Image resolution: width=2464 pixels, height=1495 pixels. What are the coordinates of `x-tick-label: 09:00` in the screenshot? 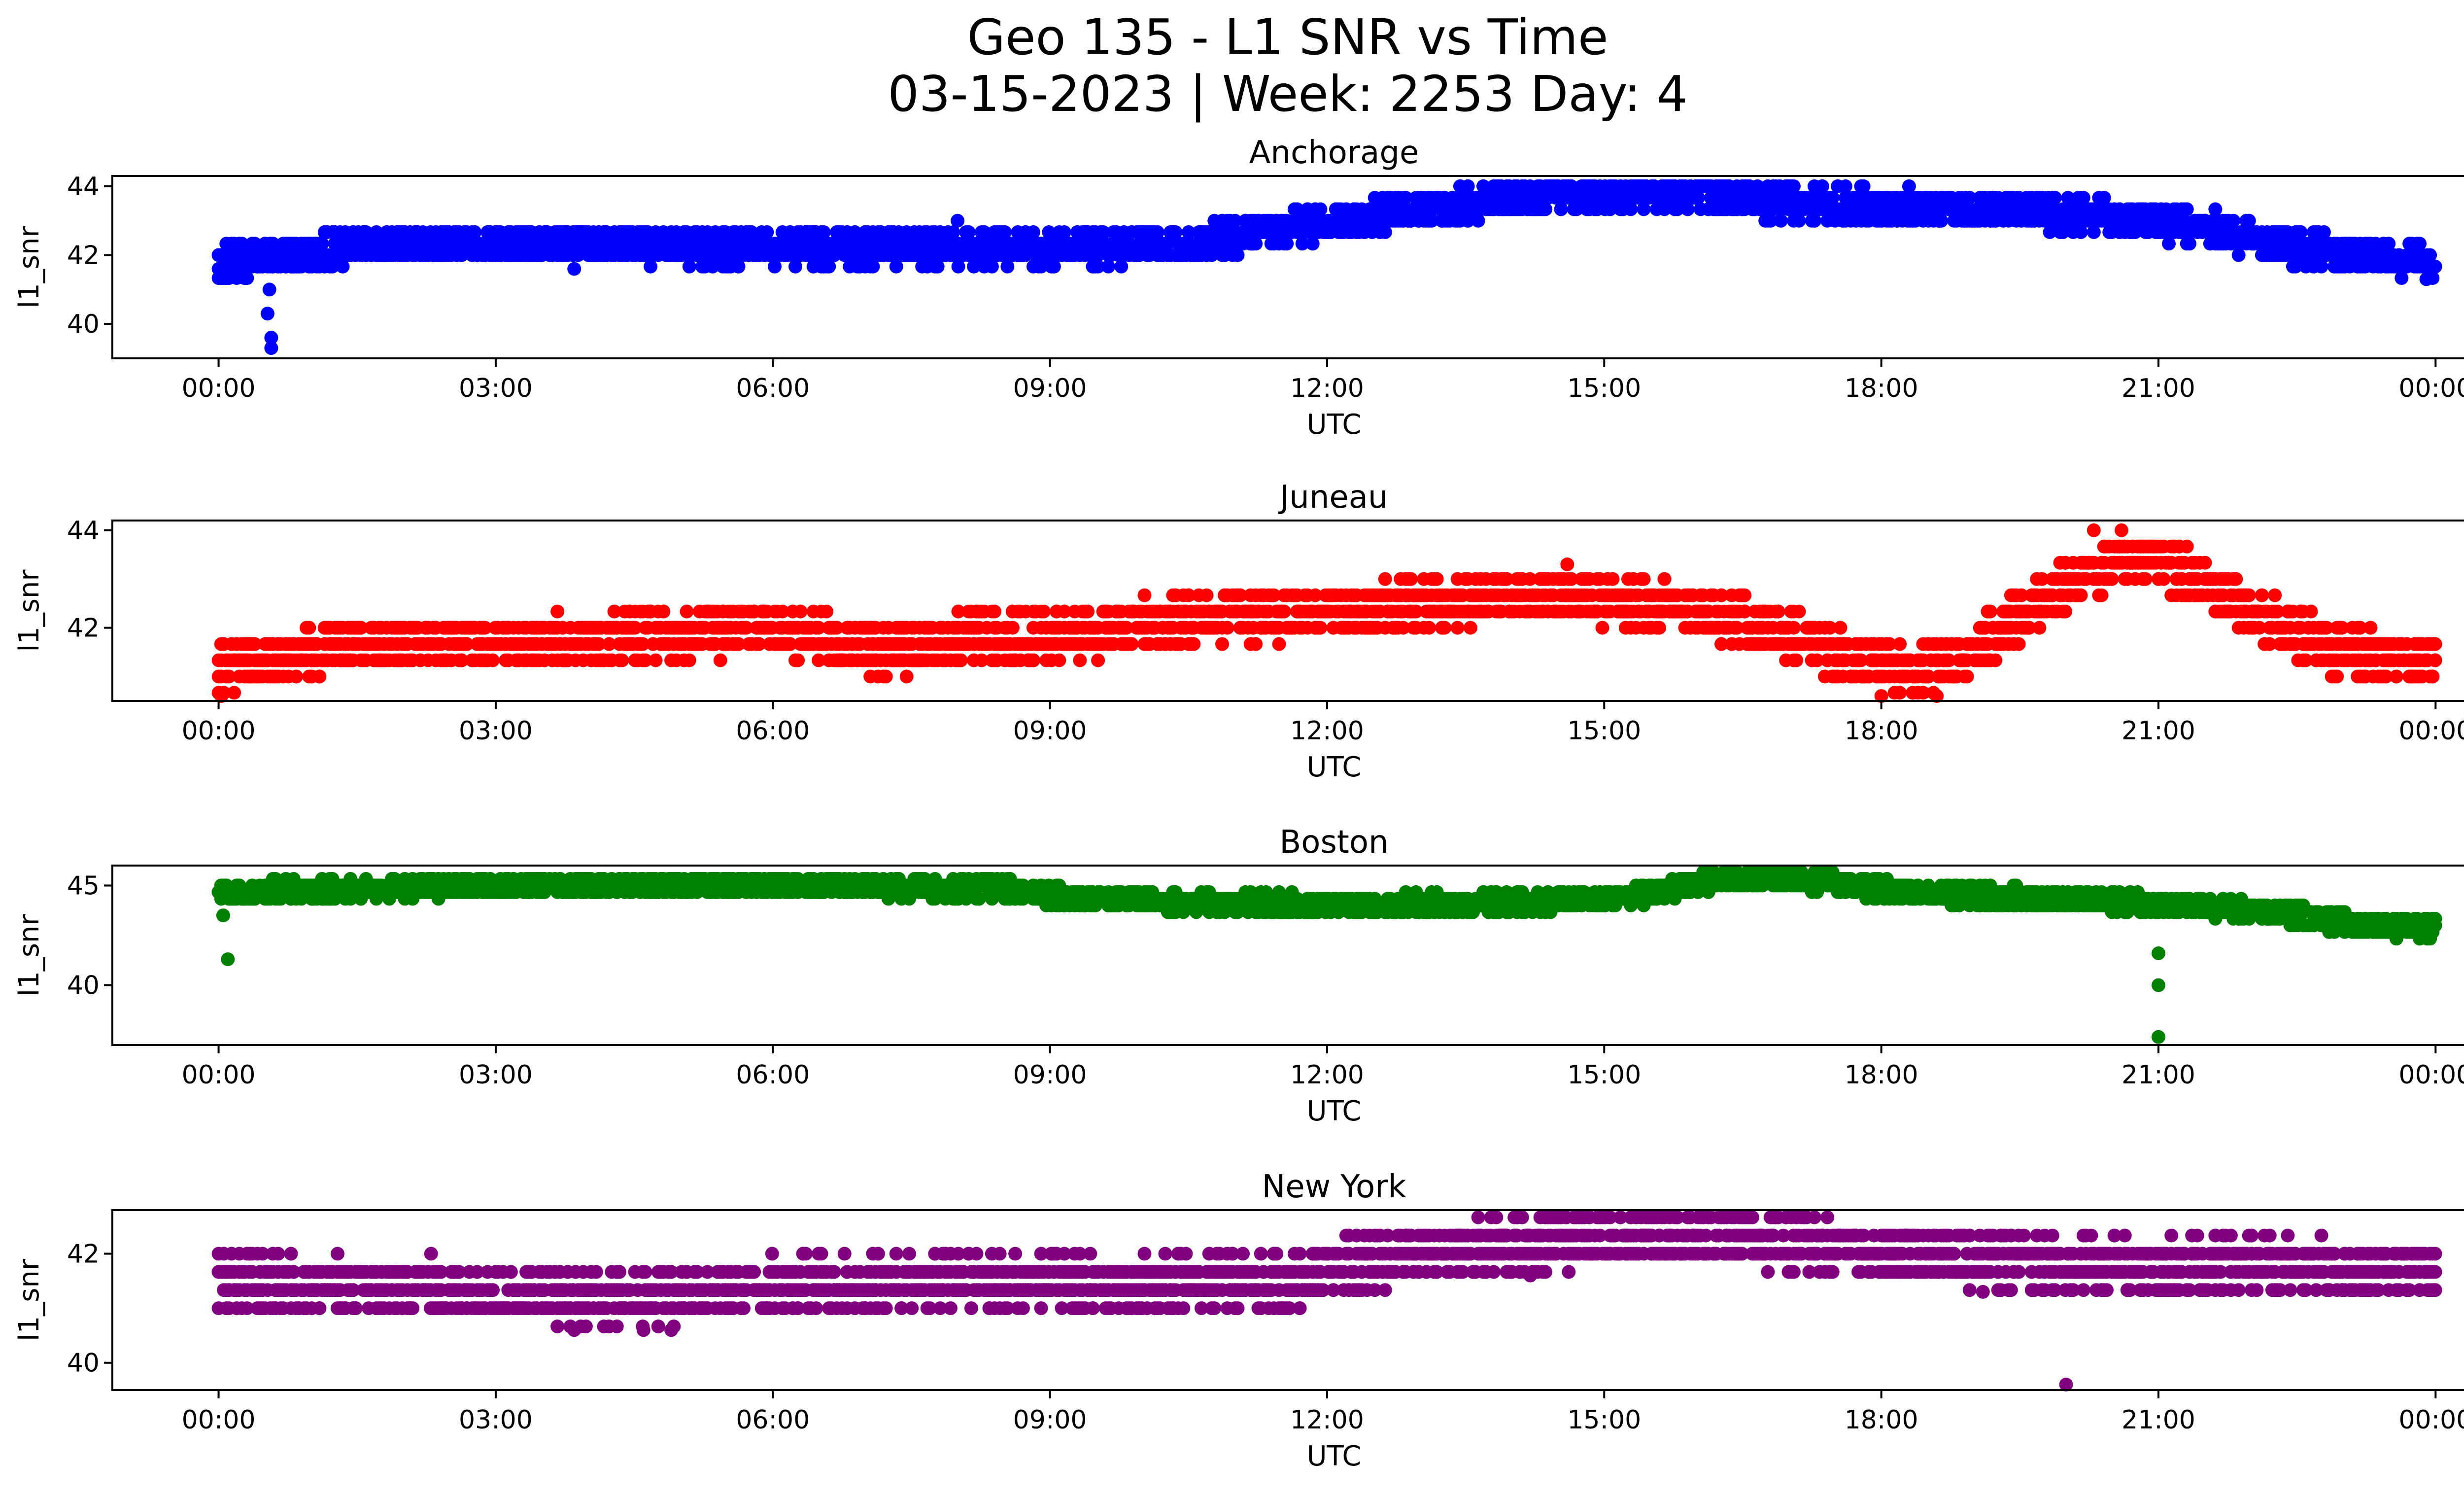 It's located at (1050, 388).